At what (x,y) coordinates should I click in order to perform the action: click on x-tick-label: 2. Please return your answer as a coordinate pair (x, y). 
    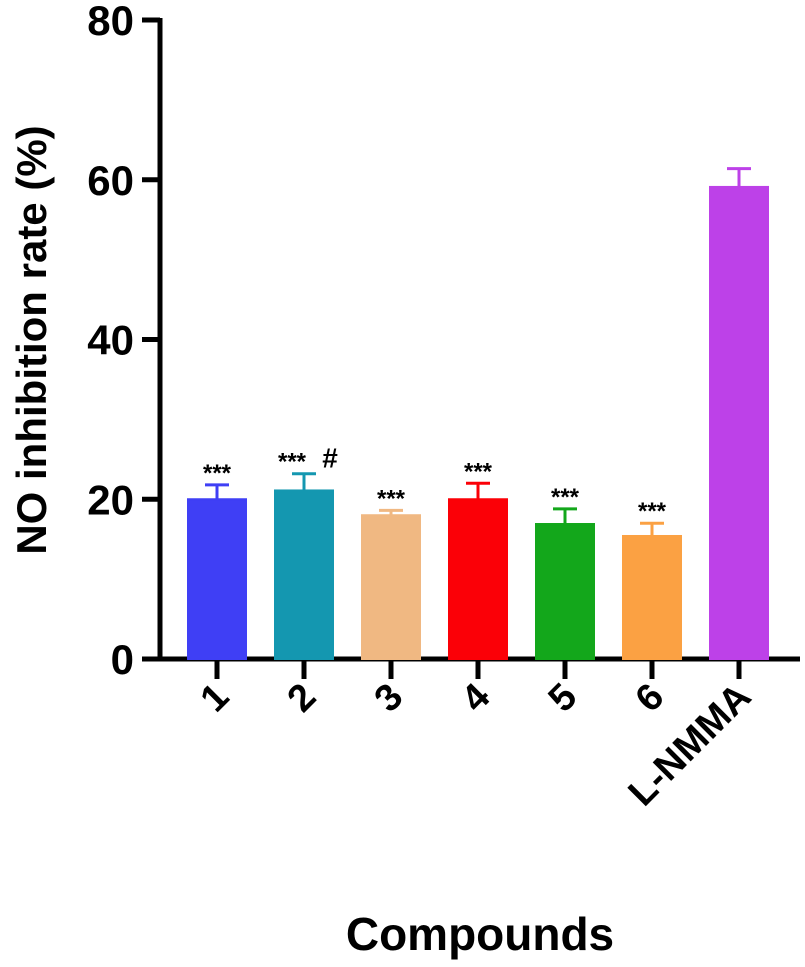
    Looking at the image, I should click on (302, 698).